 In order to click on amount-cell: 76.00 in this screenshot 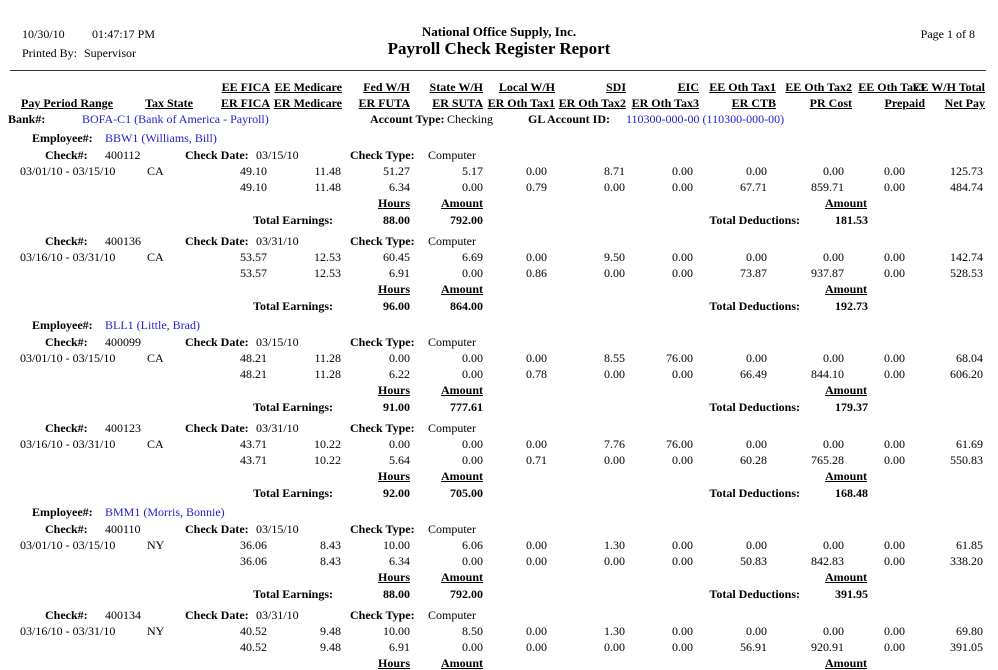, I will do `click(679, 444)`.